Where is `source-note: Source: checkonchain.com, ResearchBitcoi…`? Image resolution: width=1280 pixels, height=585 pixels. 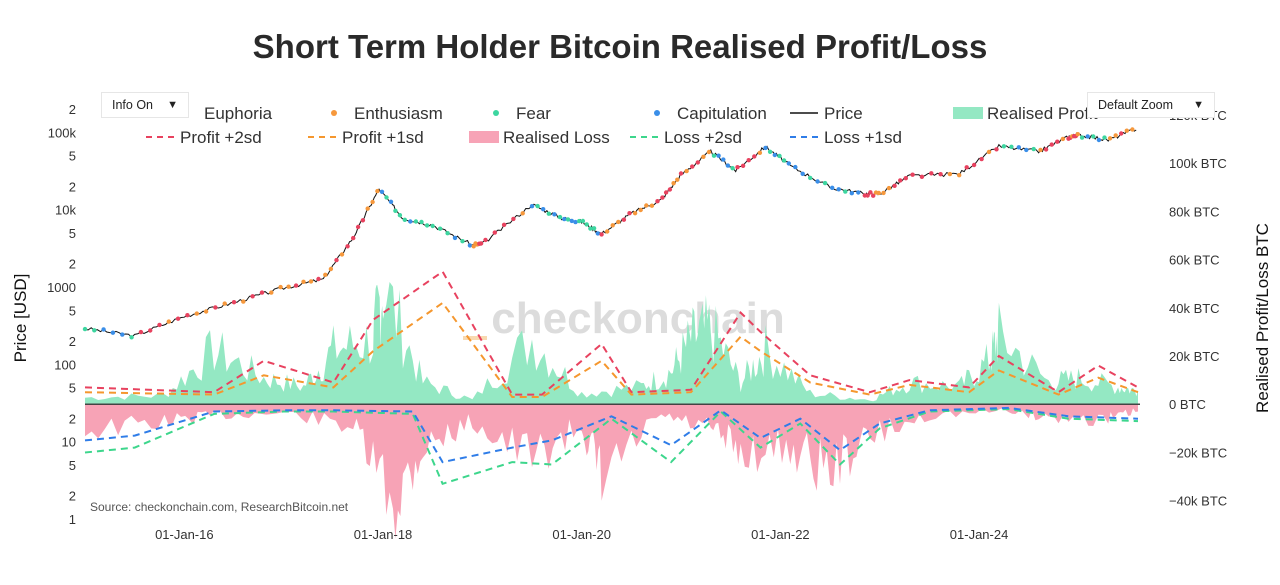
source-note: Source: checkonchain.com, ResearchBitcoi… is located at coordinates (219, 507).